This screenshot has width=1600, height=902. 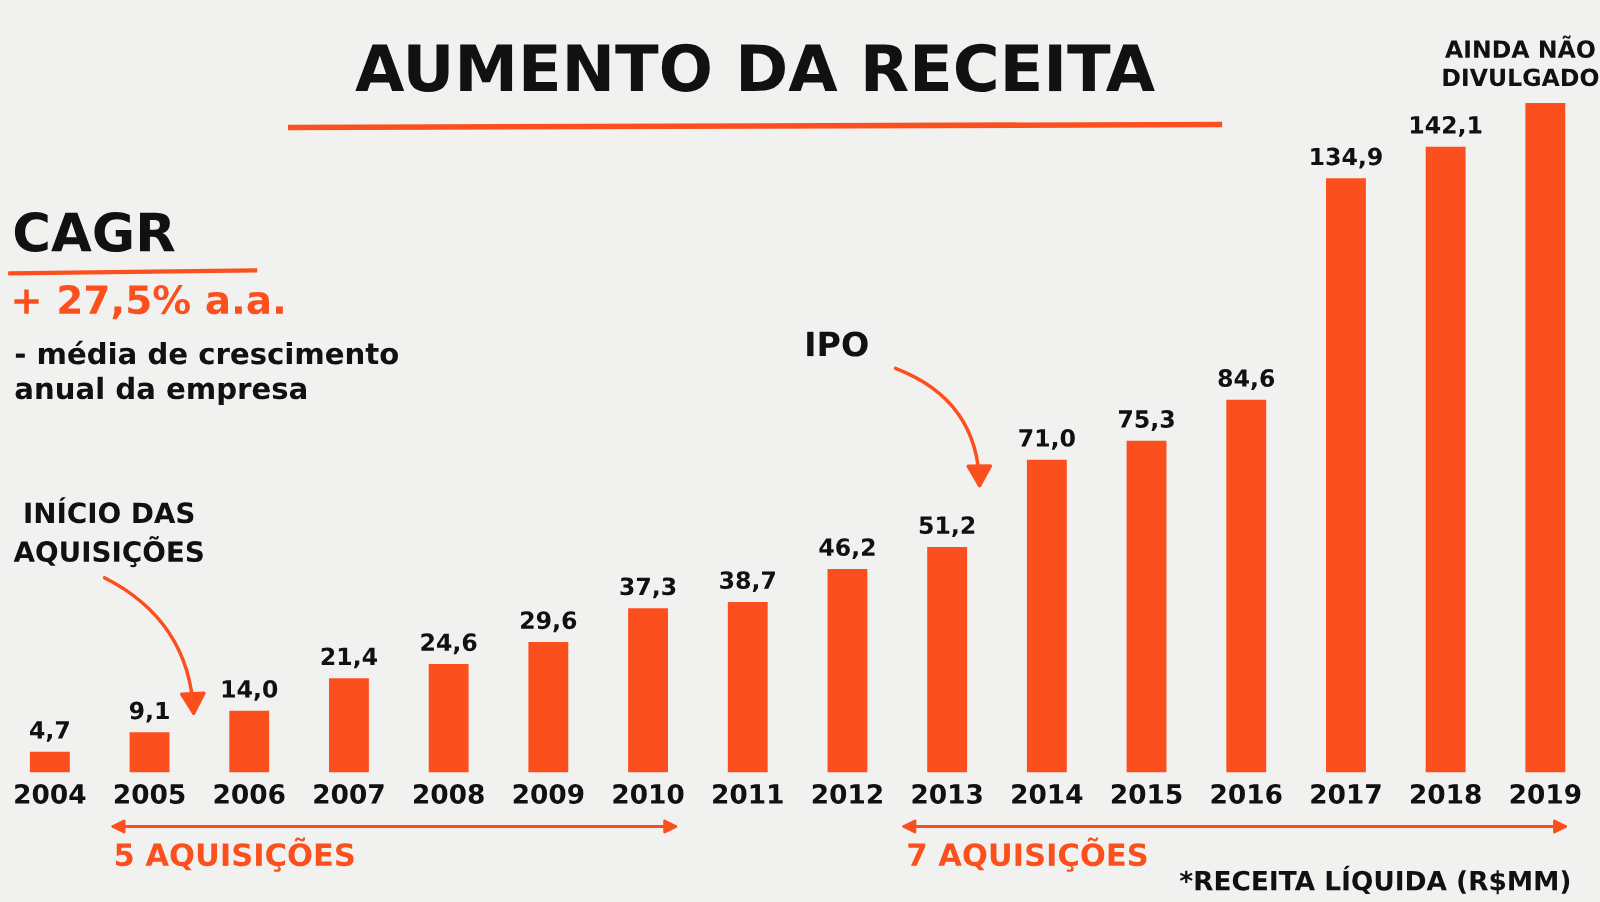 I want to click on text: 7 AQUISIÇÕES, so click(x=1027, y=854).